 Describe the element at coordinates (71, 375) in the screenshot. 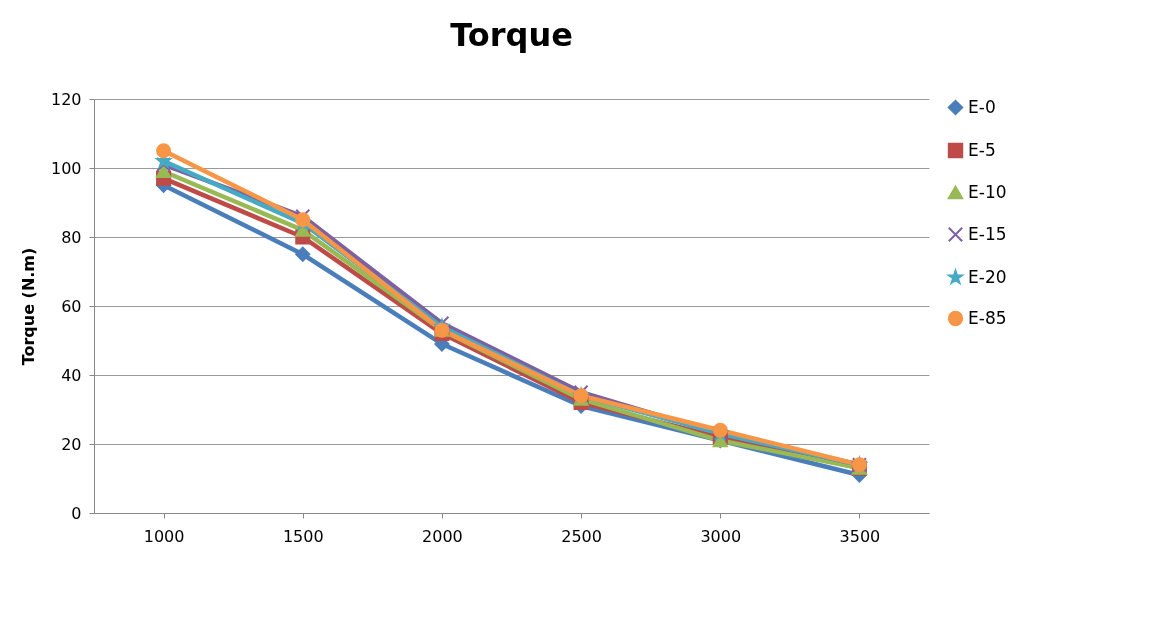

I see `y-tick-label: 40` at that location.